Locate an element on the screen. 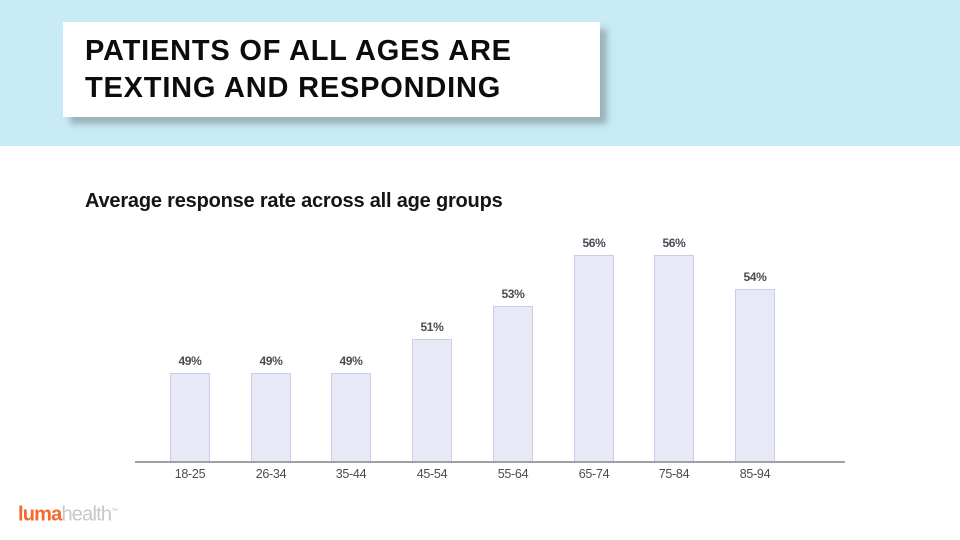 This screenshot has width=960, height=540. bar-value-label-26-34: 49% is located at coordinates (271, 361).